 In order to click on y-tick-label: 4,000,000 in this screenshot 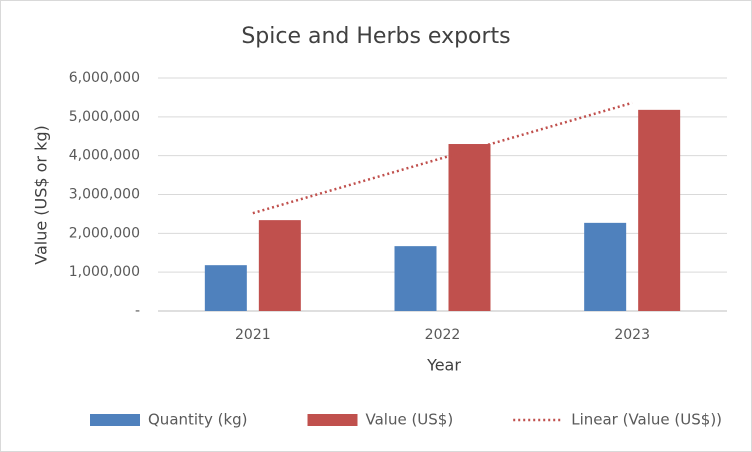, I will do `click(104, 156)`.